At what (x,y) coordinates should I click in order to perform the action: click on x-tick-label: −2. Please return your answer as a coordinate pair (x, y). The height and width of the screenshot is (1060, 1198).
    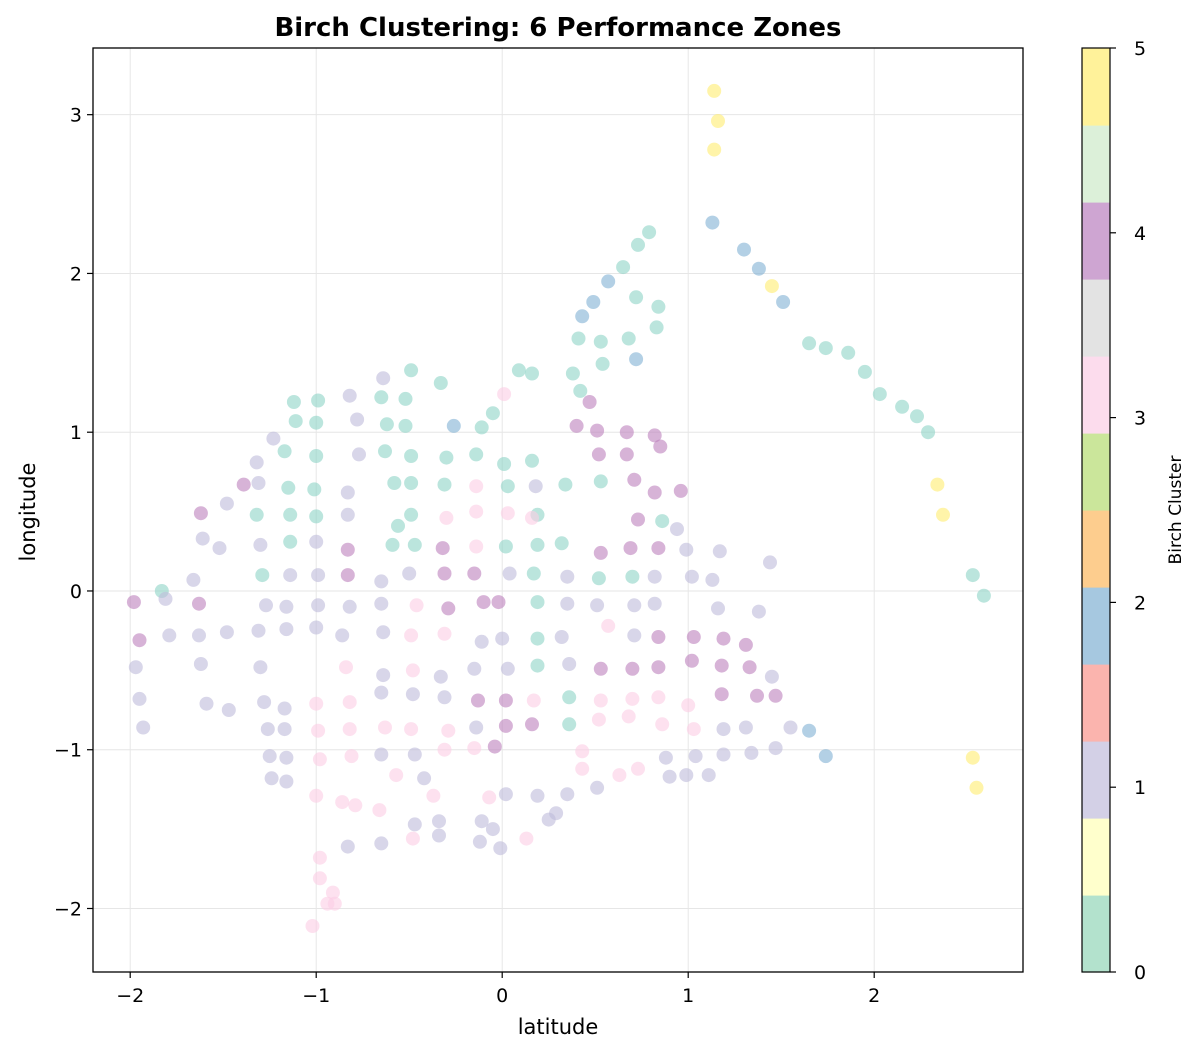
    Looking at the image, I should click on (130, 996).